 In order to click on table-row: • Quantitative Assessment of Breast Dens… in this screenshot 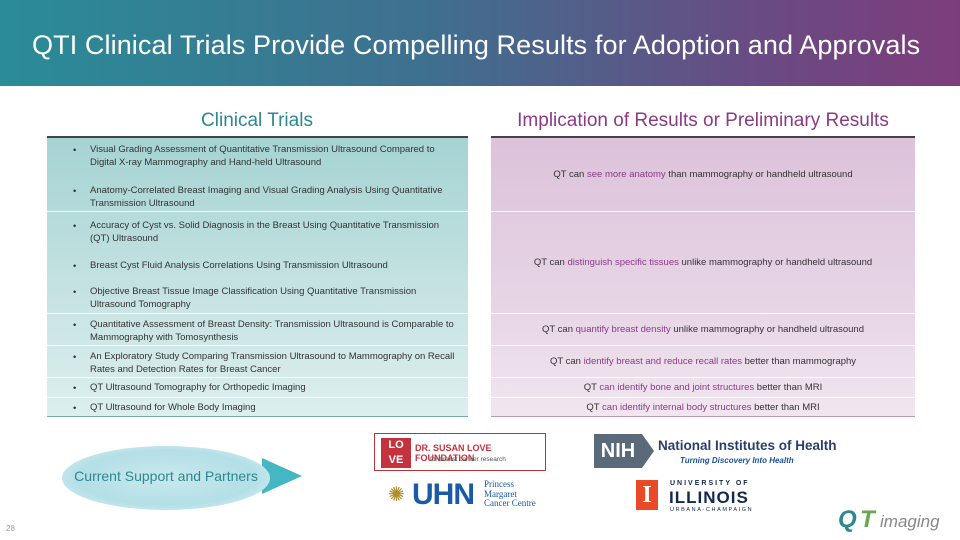, I will do `click(257, 330)`.